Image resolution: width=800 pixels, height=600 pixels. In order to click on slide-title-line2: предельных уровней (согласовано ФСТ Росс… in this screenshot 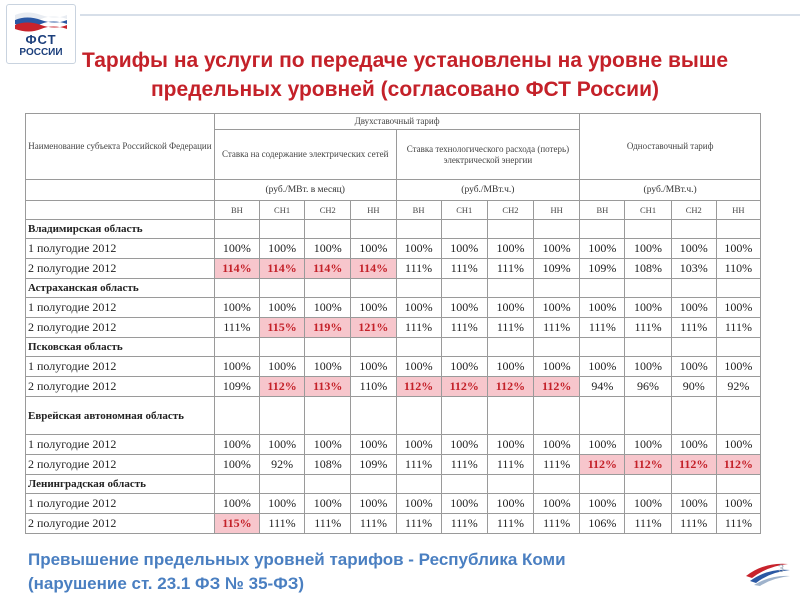, I will do `click(405, 89)`.